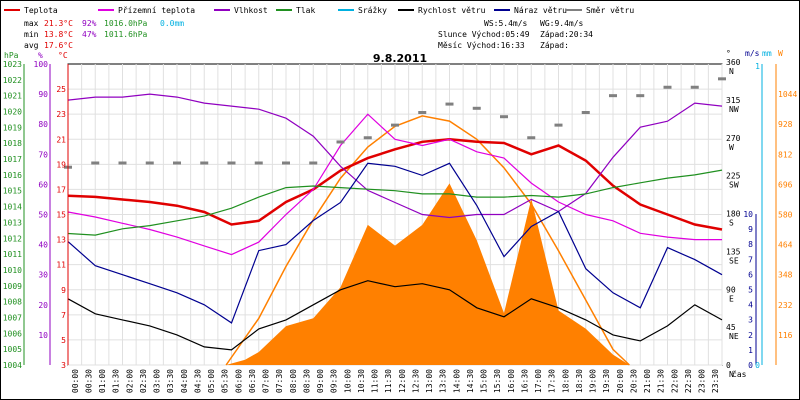 The width and height of the screenshot is (800, 400). Describe the element at coordinates (395, 315) in the screenshot. I see `series-line-rychlost-větru` at that location.